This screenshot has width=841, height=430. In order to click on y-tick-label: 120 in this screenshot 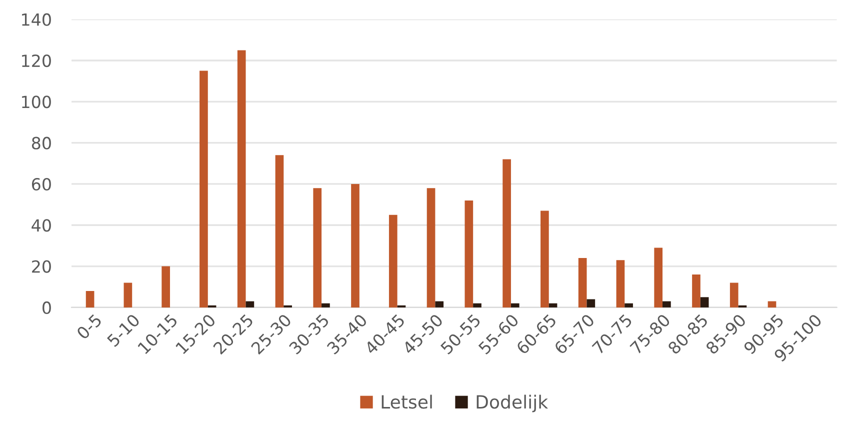, I will do `click(36, 61)`.